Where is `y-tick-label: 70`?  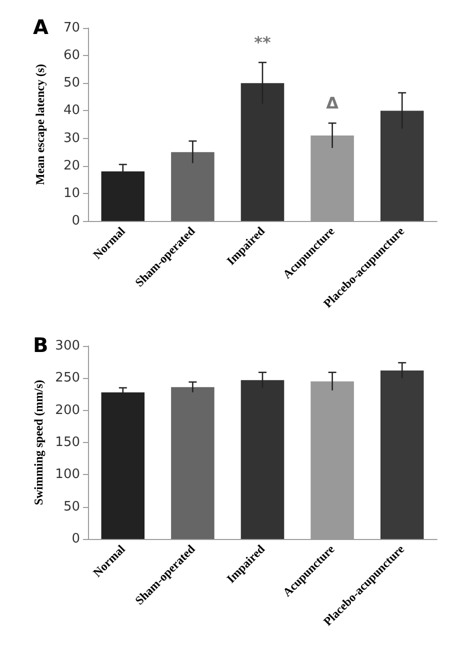
y-tick-label: 70 is located at coordinates (71, 28).